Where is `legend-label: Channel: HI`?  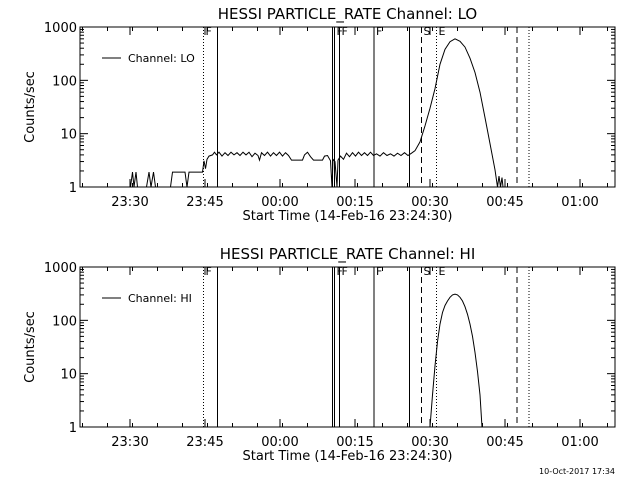 legend-label: Channel: HI is located at coordinates (160, 298).